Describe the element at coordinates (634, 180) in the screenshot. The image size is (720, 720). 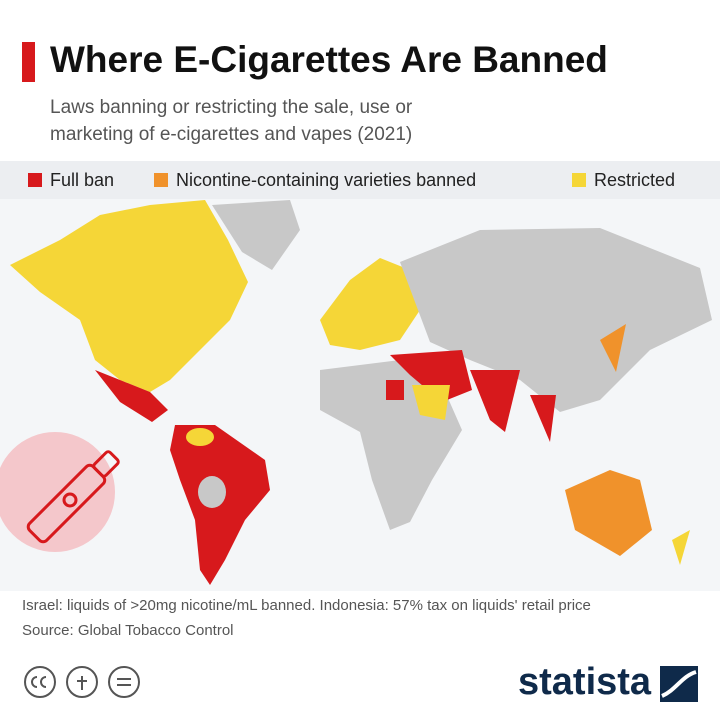
I see `legend-label: Restricted` at that location.